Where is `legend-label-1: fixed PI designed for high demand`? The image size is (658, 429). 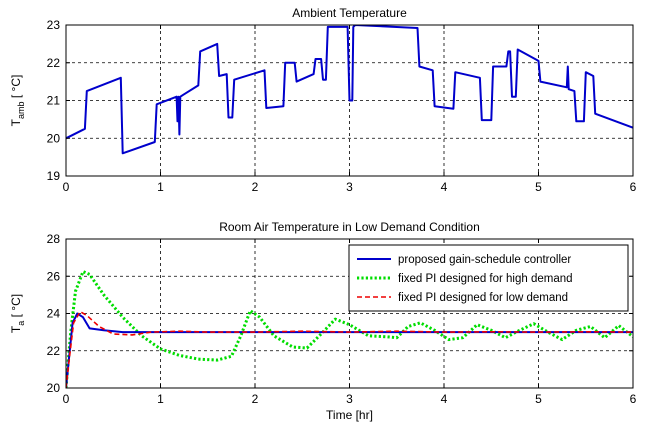
legend-label-1: fixed PI designed for high demand is located at coordinates (485, 279).